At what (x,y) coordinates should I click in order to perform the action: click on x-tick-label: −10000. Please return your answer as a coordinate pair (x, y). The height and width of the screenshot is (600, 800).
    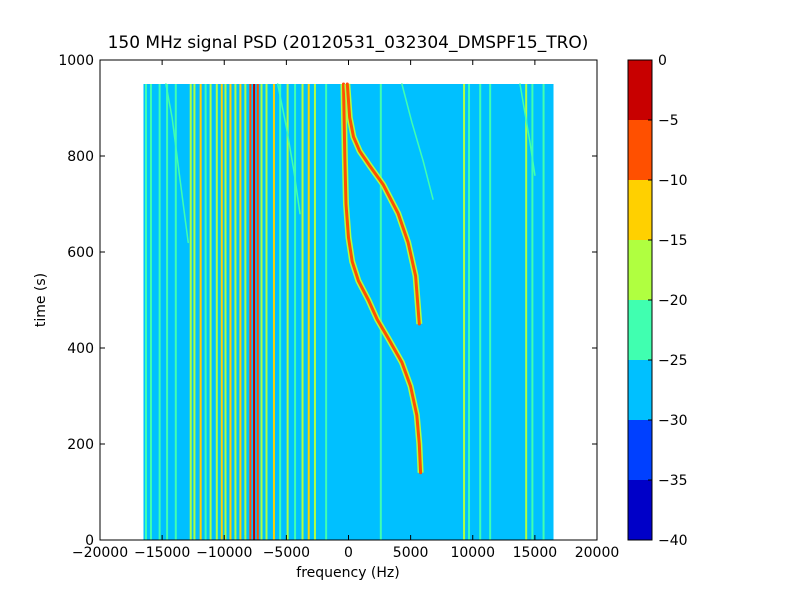
    Looking at the image, I should click on (224, 553).